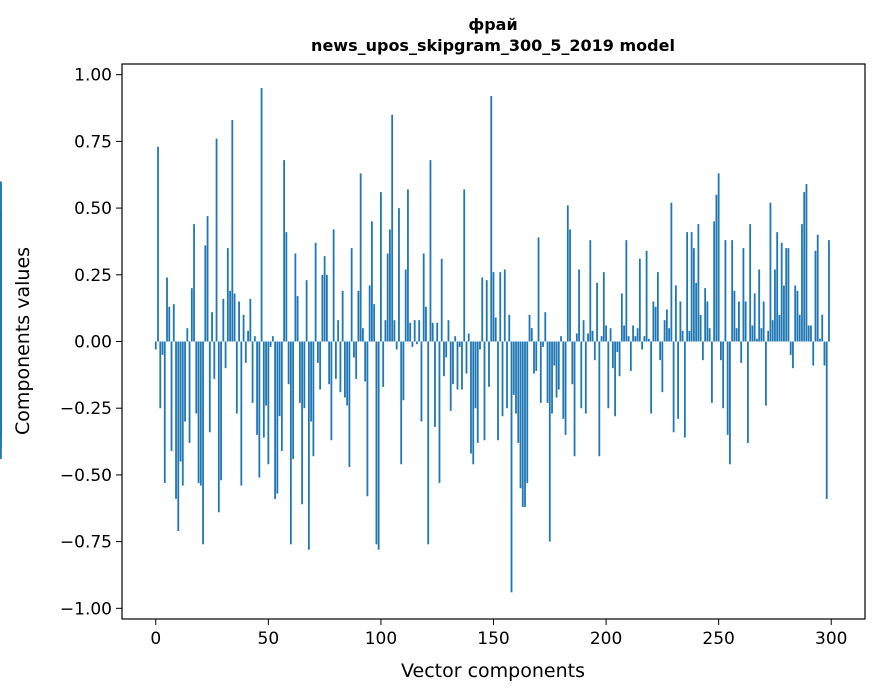  What do you see at coordinates (1, 292) in the screenshot?
I see `bar-undefined` at bounding box center [1, 292].